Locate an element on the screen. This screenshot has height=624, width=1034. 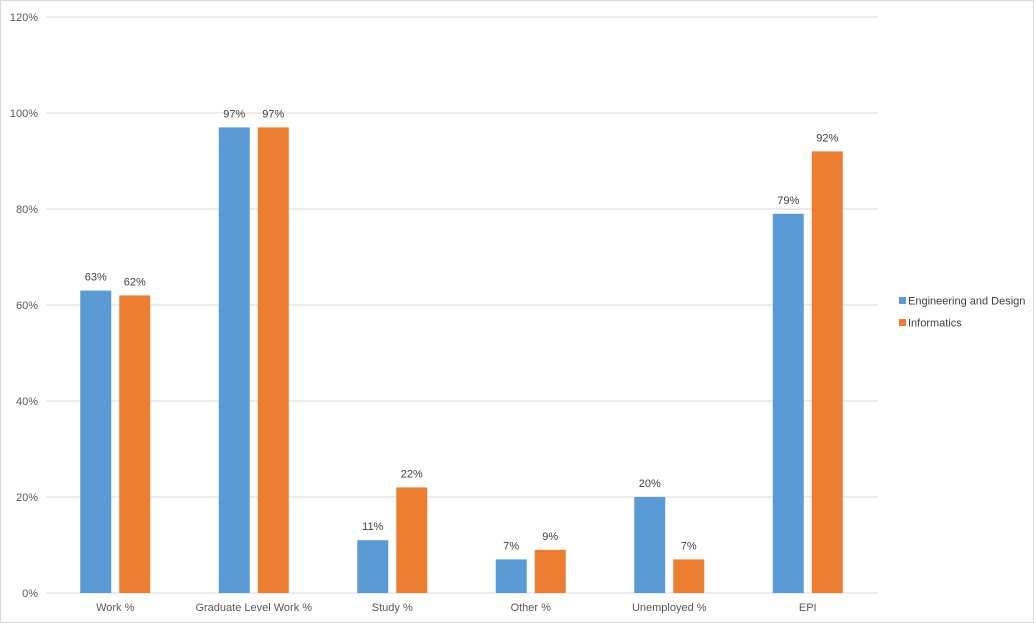
y-tick-label: 40% is located at coordinates (27, 402).